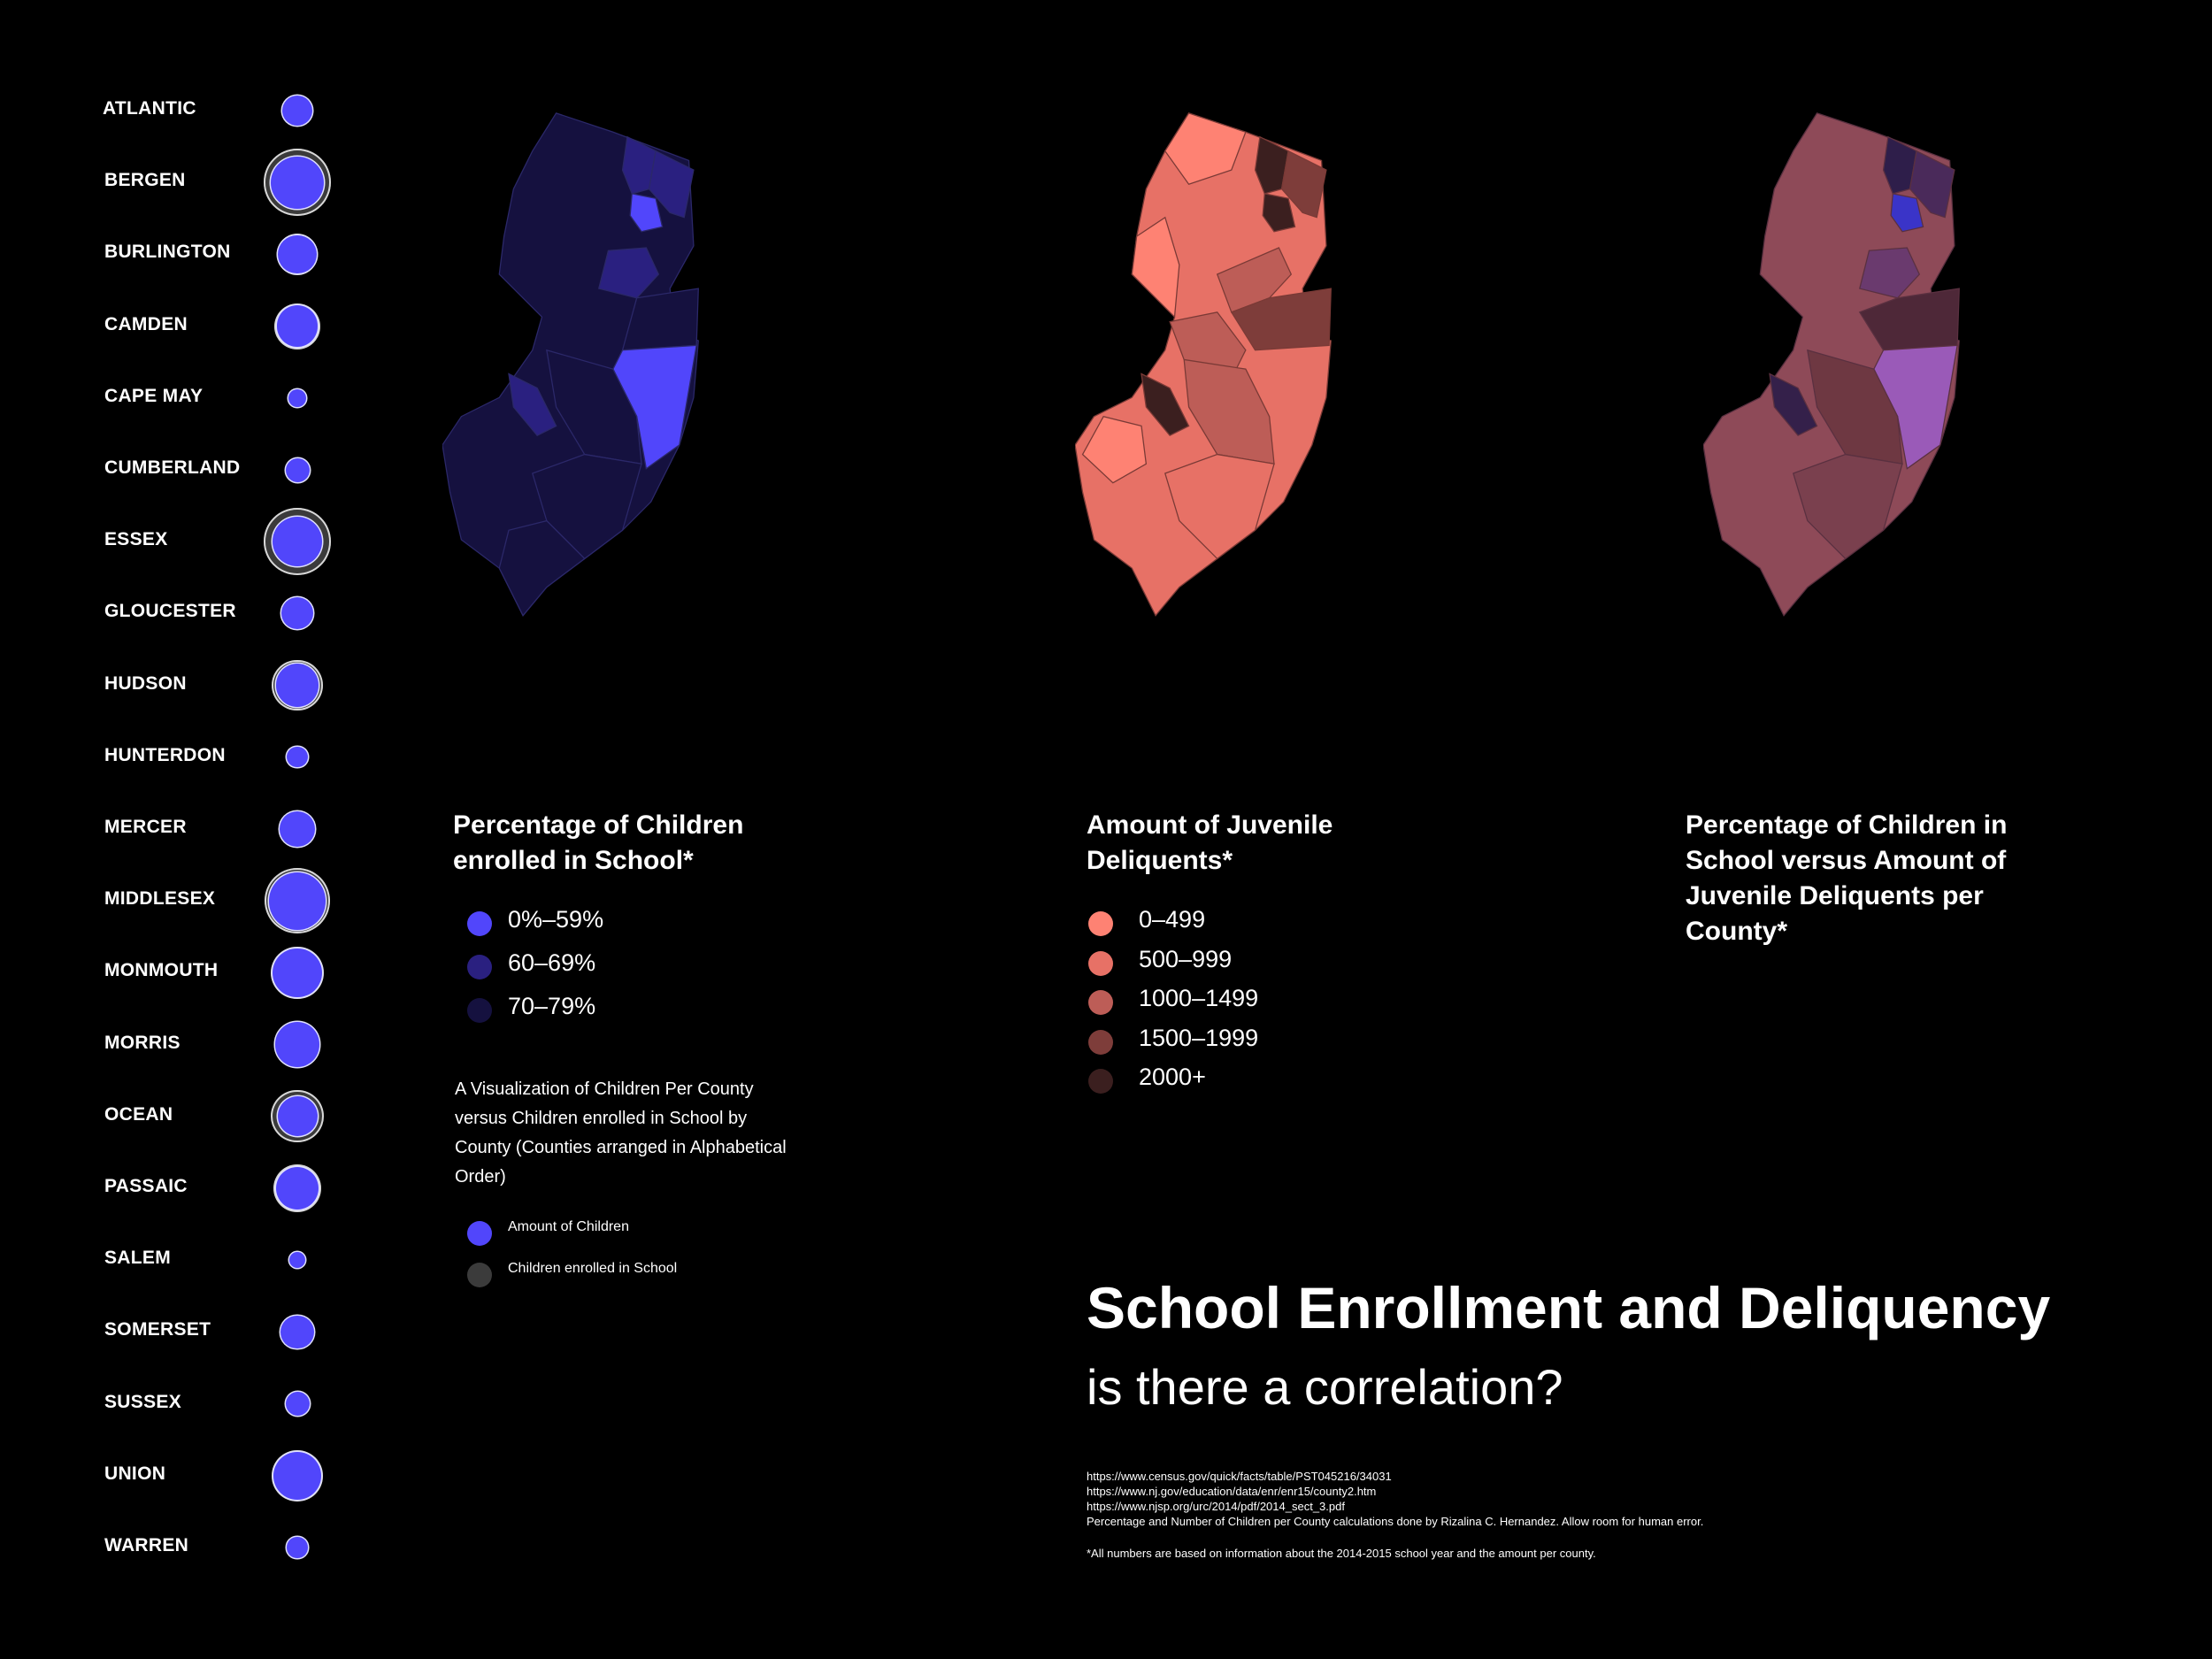 This screenshot has height=1659, width=2212. Describe the element at coordinates (146, 1186) in the screenshot. I see `county-label: PASSAIC` at that location.